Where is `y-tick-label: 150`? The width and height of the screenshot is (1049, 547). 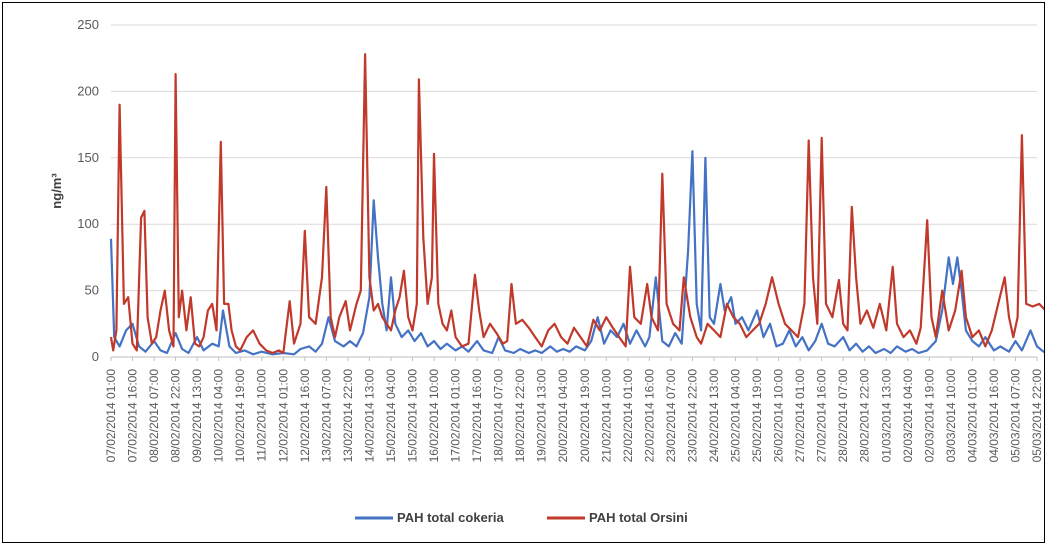 y-tick-label: 150 is located at coordinates (88, 157).